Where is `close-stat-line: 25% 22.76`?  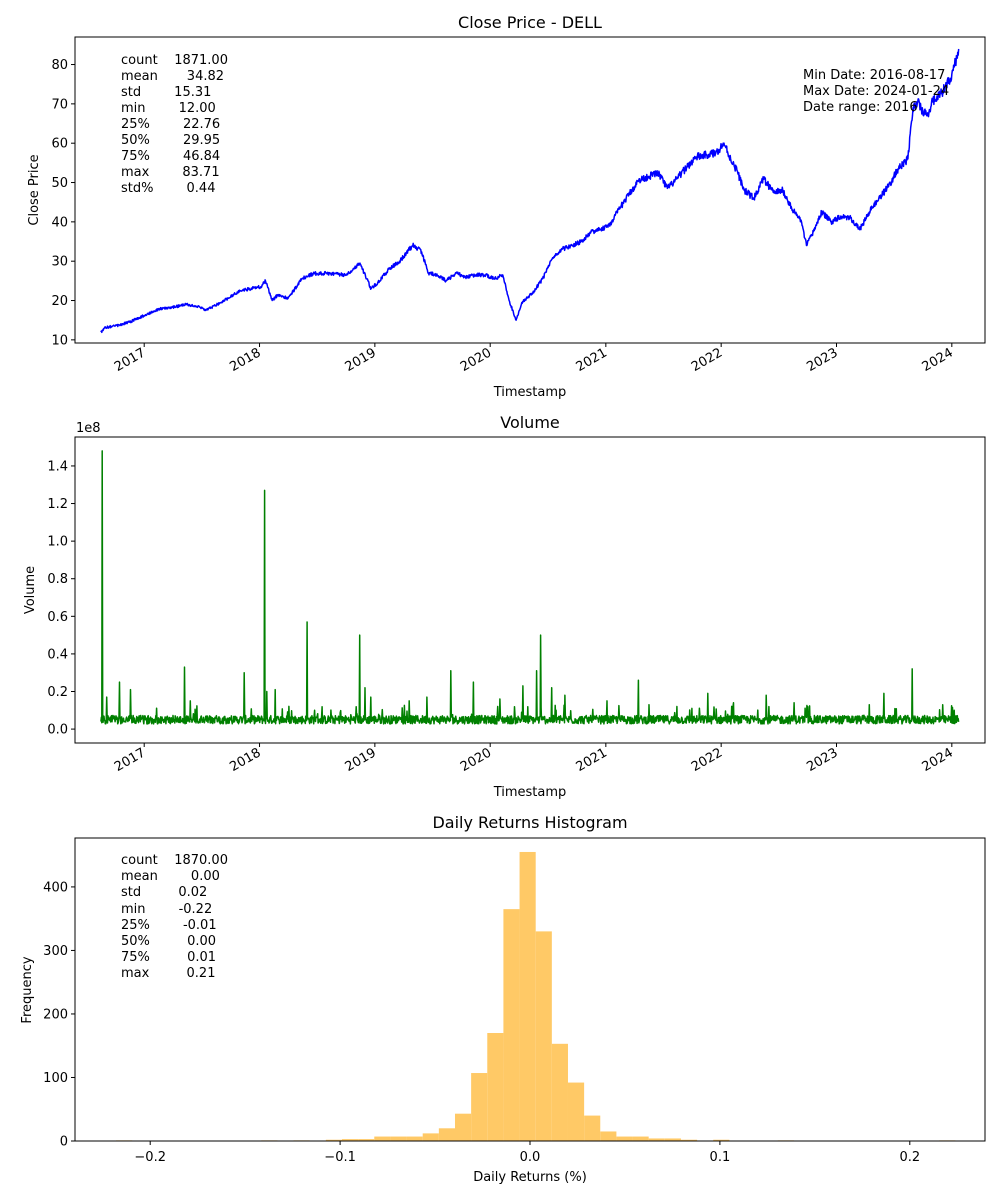
close-stat-line: 25% 22.76 is located at coordinates (170, 124).